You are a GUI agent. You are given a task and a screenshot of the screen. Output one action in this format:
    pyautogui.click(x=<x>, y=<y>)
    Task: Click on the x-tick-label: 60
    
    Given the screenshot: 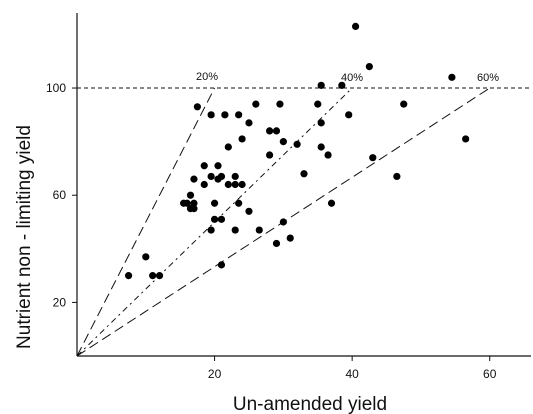 What is the action you would take?
    pyautogui.click(x=490, y=374)
    